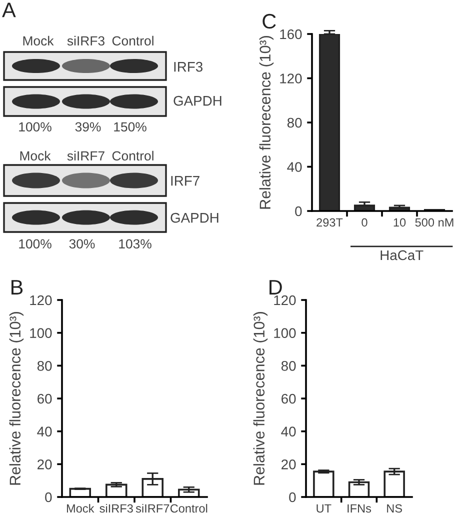 The image size is (469, 522). What do you see at coordinates (185, 181) in the screenshot?
I see `text: IRF7` at bounding box center [185, 181].